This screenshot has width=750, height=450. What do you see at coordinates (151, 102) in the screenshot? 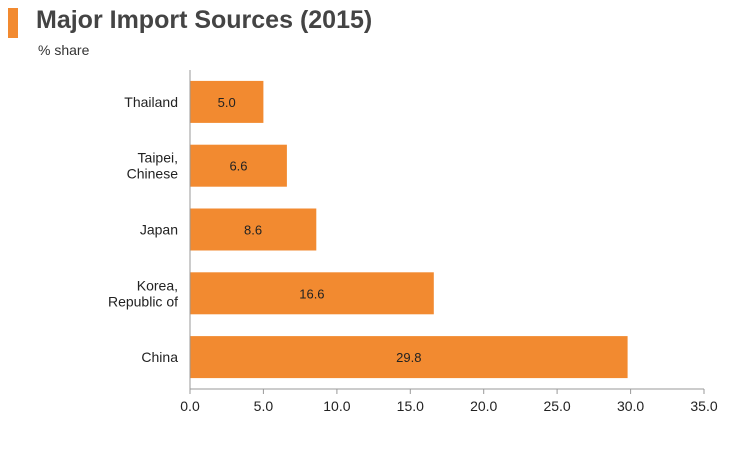
I see `category-label-0: Thailand` at bounding box center [151, 102].